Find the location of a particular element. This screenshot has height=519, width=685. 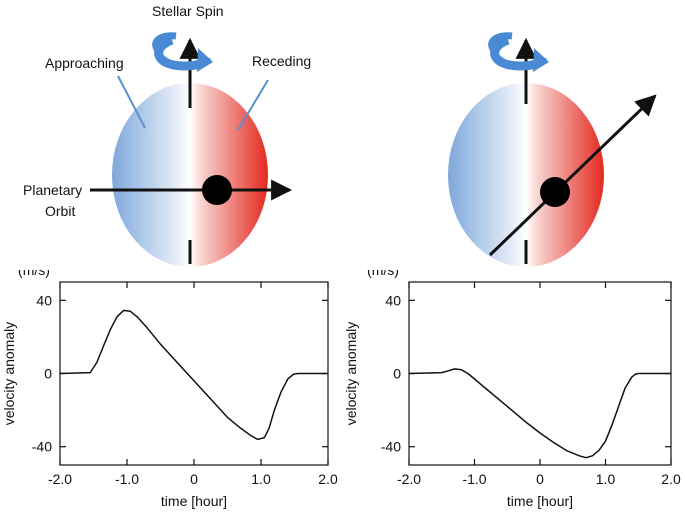

left-planet is located at coordinates (217, 190).